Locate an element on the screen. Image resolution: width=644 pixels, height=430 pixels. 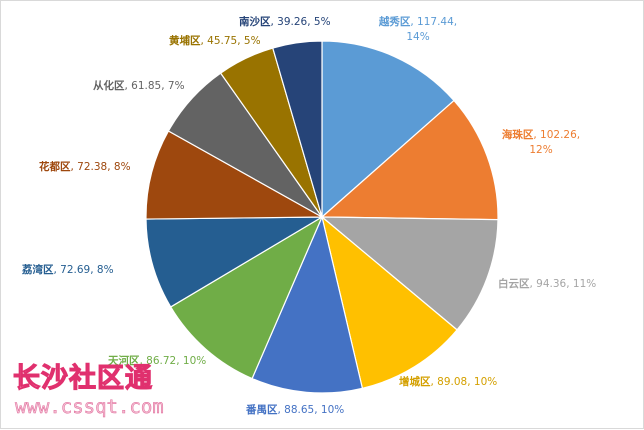
data-label: 天河区, 86.72, 10% is located at coordinates (157, 361).